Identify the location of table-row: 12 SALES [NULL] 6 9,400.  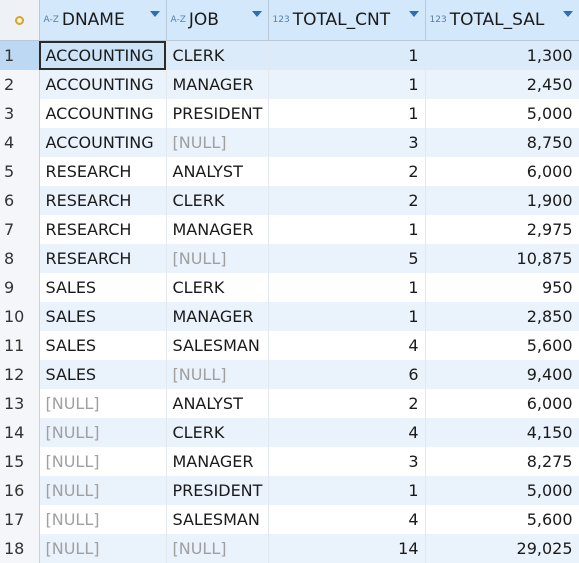
(289, 374).